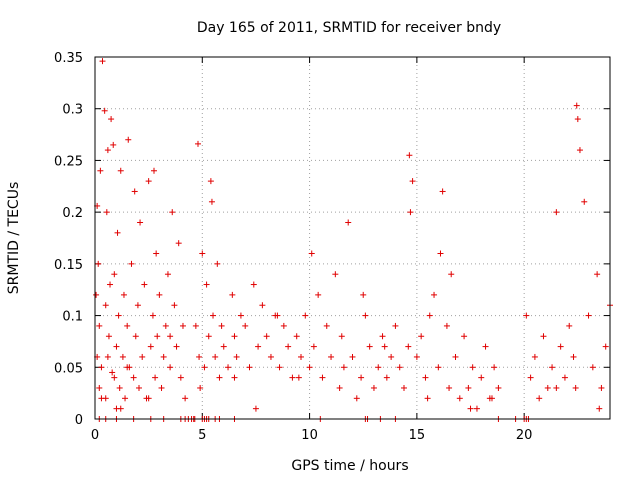 The width and height of the screenshot is (640, 480). I want to click on x-tick-label: 10, so click(309, 435).